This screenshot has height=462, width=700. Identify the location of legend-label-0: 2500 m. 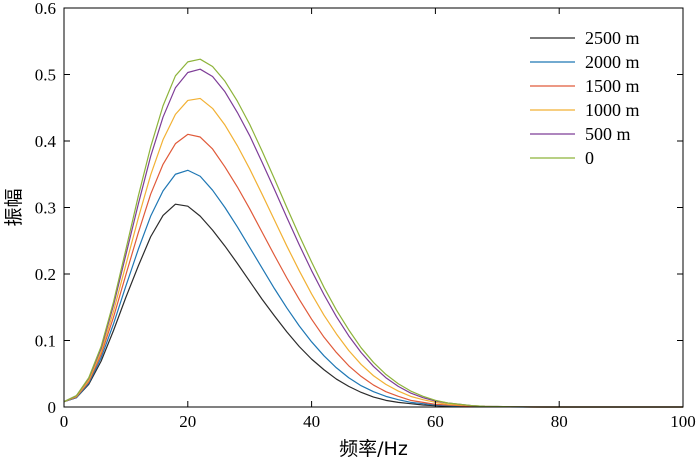
(612, 38).